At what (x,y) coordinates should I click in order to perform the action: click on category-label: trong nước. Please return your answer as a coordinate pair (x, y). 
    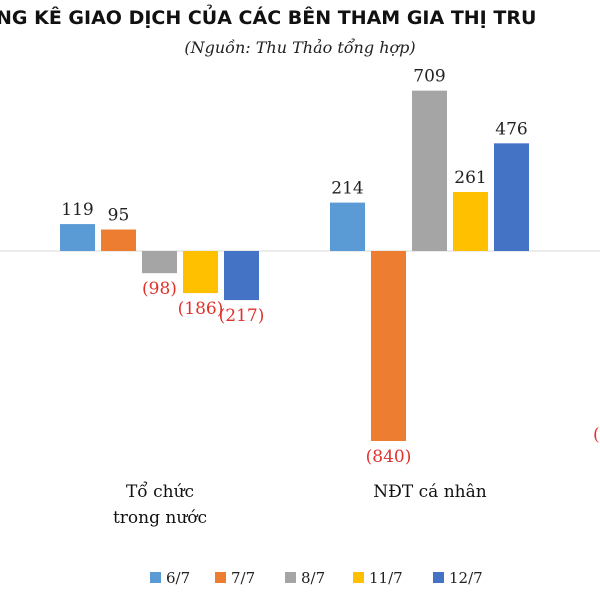
    Looking at the image, I should click on (160, 518).